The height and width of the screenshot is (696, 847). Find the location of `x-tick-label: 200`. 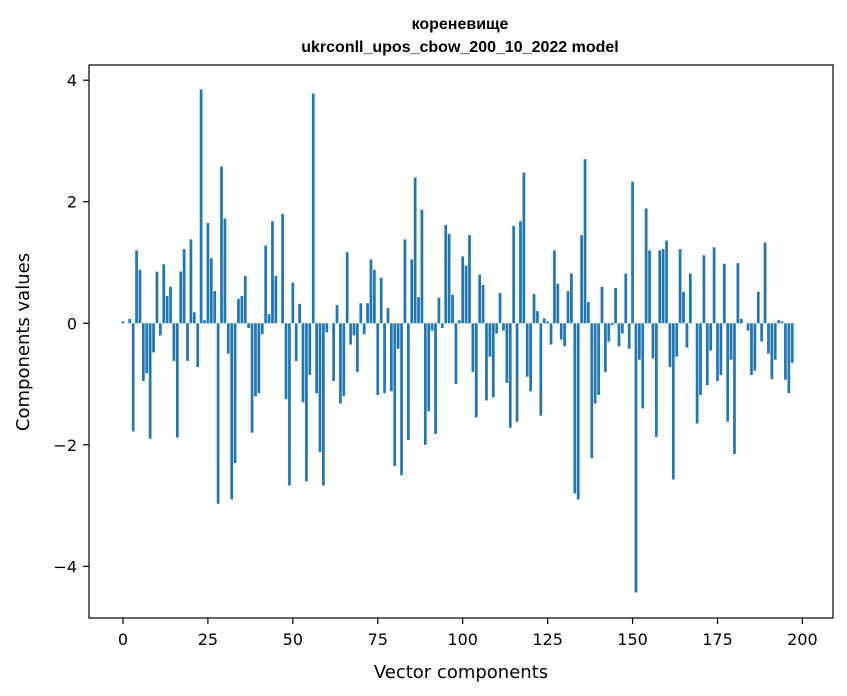

x-tick-label: 200 is located at coordinates (802, 639).